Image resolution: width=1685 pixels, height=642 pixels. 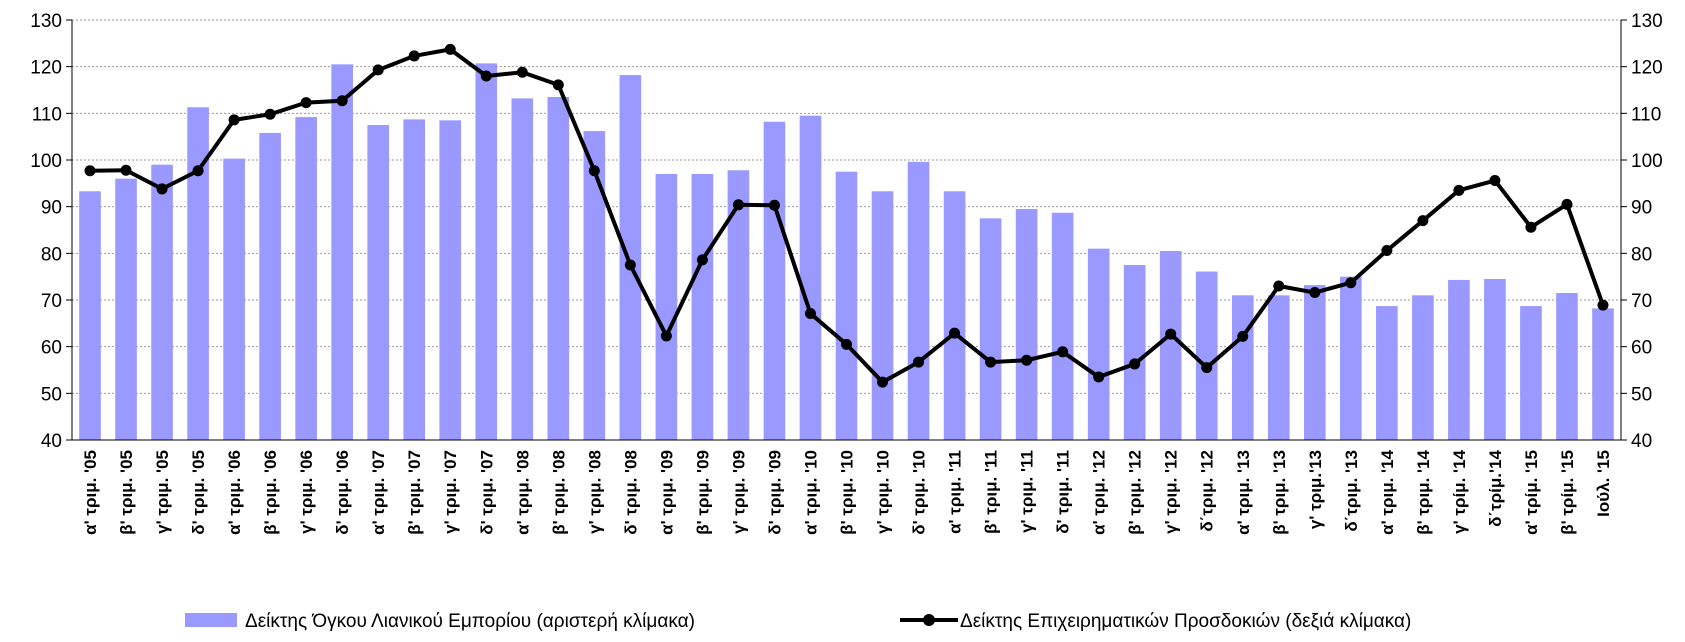 What do you see at coordinates (270, 492) in the screenshot?
I see `x-tick-label: β' τριμ. '06` at bounding box center [270, 492].